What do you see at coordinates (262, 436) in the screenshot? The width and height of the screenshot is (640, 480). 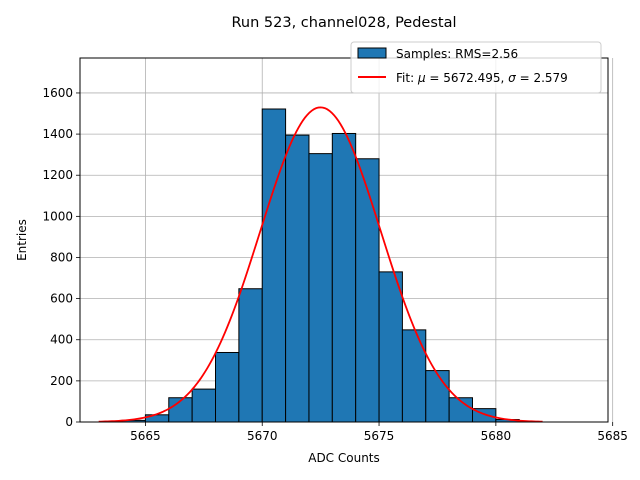 I see `x-tick-label: 5670` at bounding box center [262, 436].